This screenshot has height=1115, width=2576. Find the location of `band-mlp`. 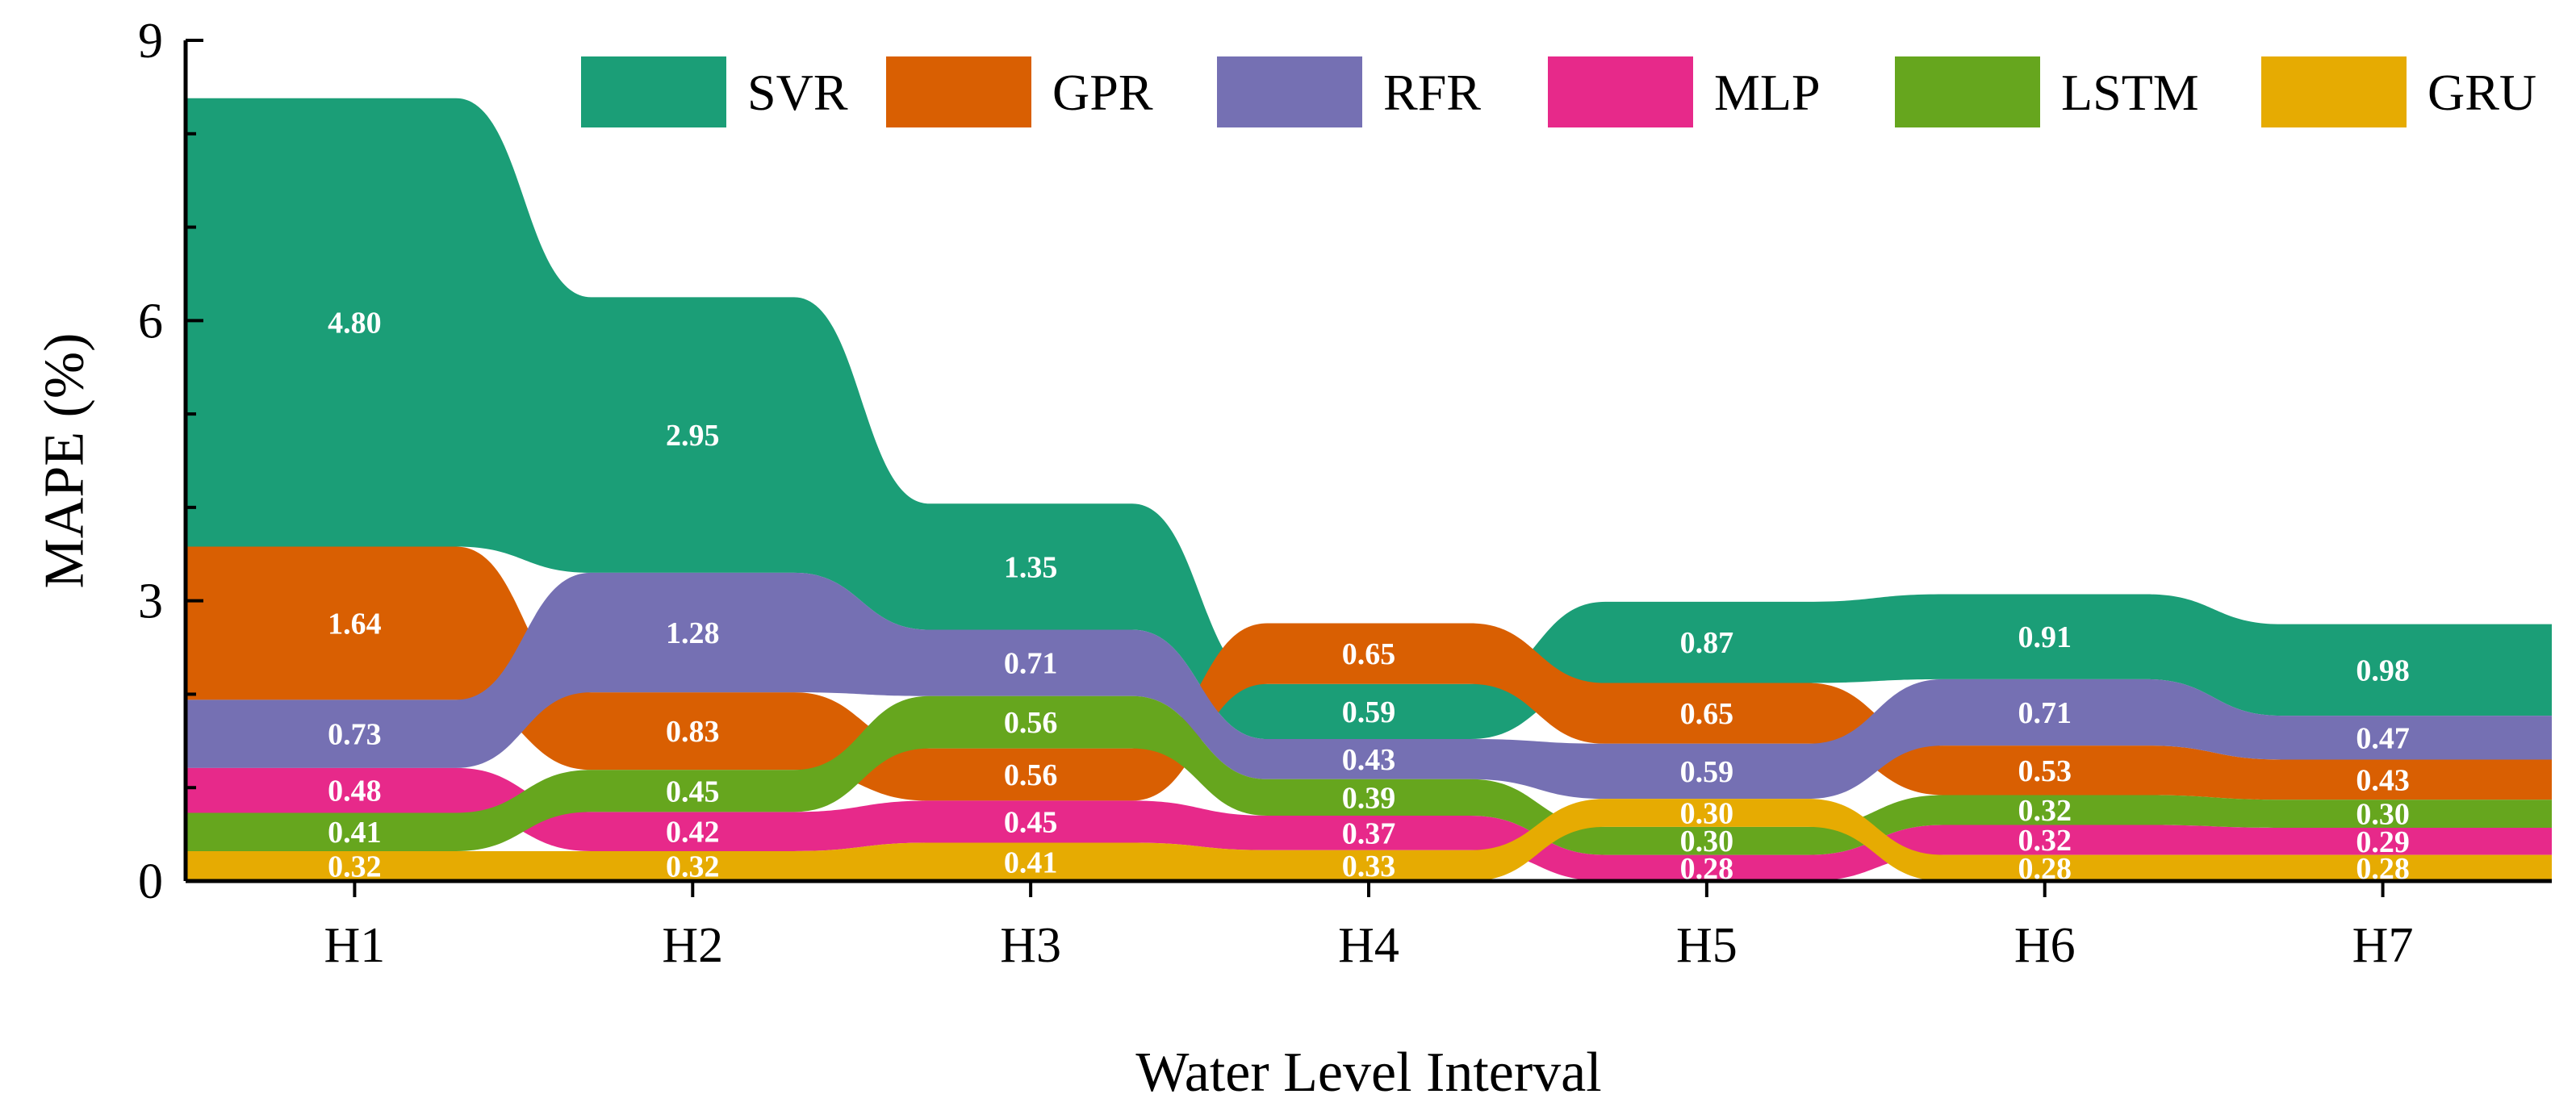

band-mlp is located at coordinates (1369, 824).